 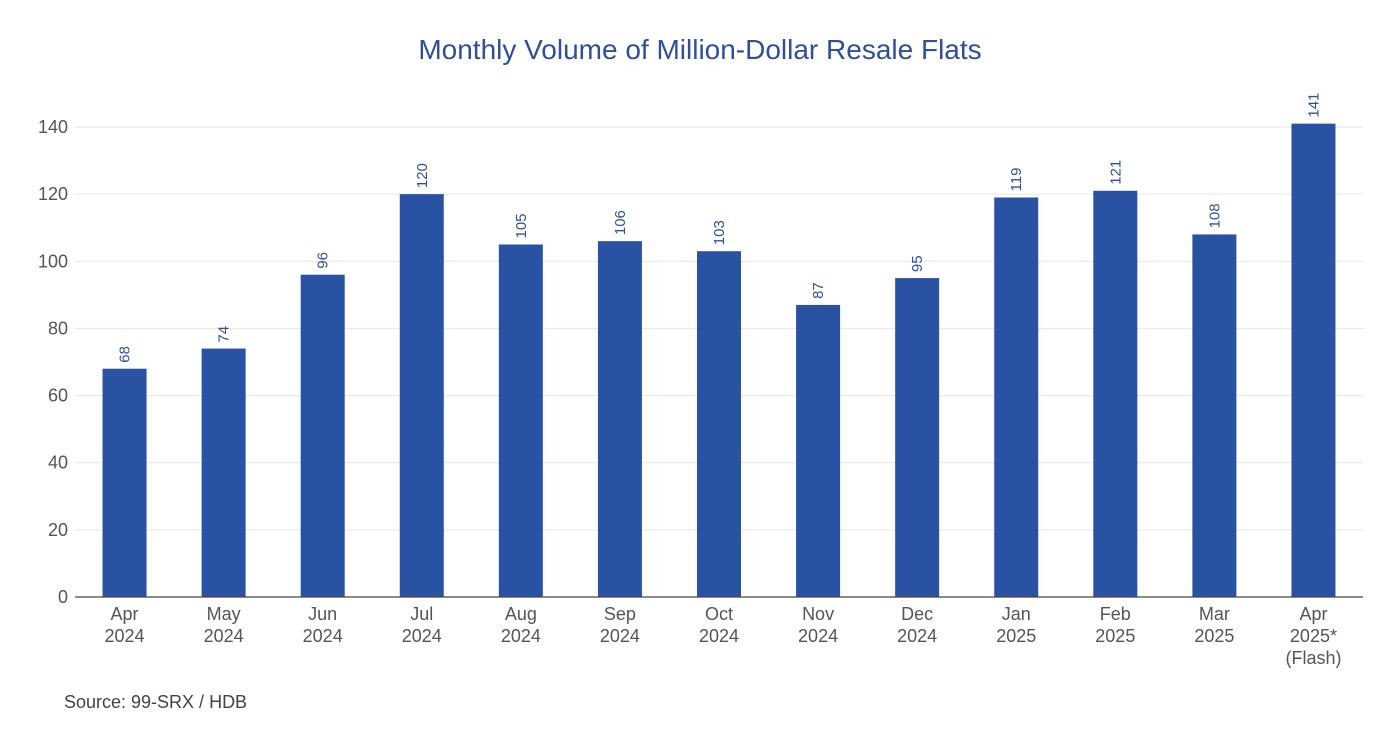 What do you see at coordinates (422, 175) in the screenshot?
I see `data-label: 120` at bounding box center [422, 175].